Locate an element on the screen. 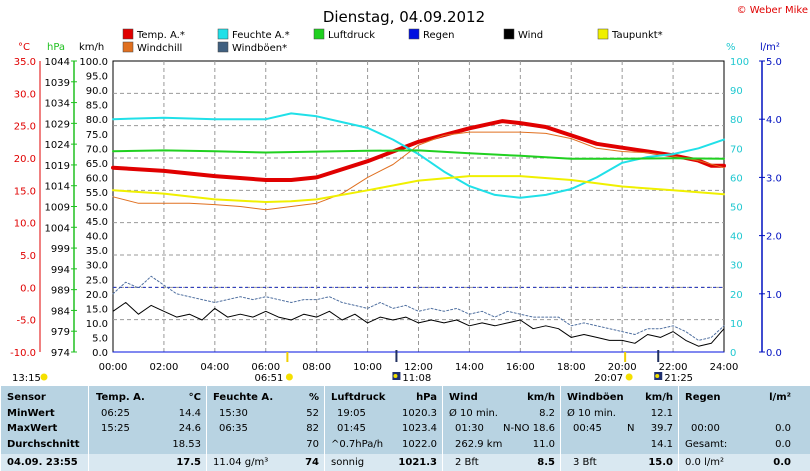  temp-unit-label: °C is located at coordinates (24, 47).